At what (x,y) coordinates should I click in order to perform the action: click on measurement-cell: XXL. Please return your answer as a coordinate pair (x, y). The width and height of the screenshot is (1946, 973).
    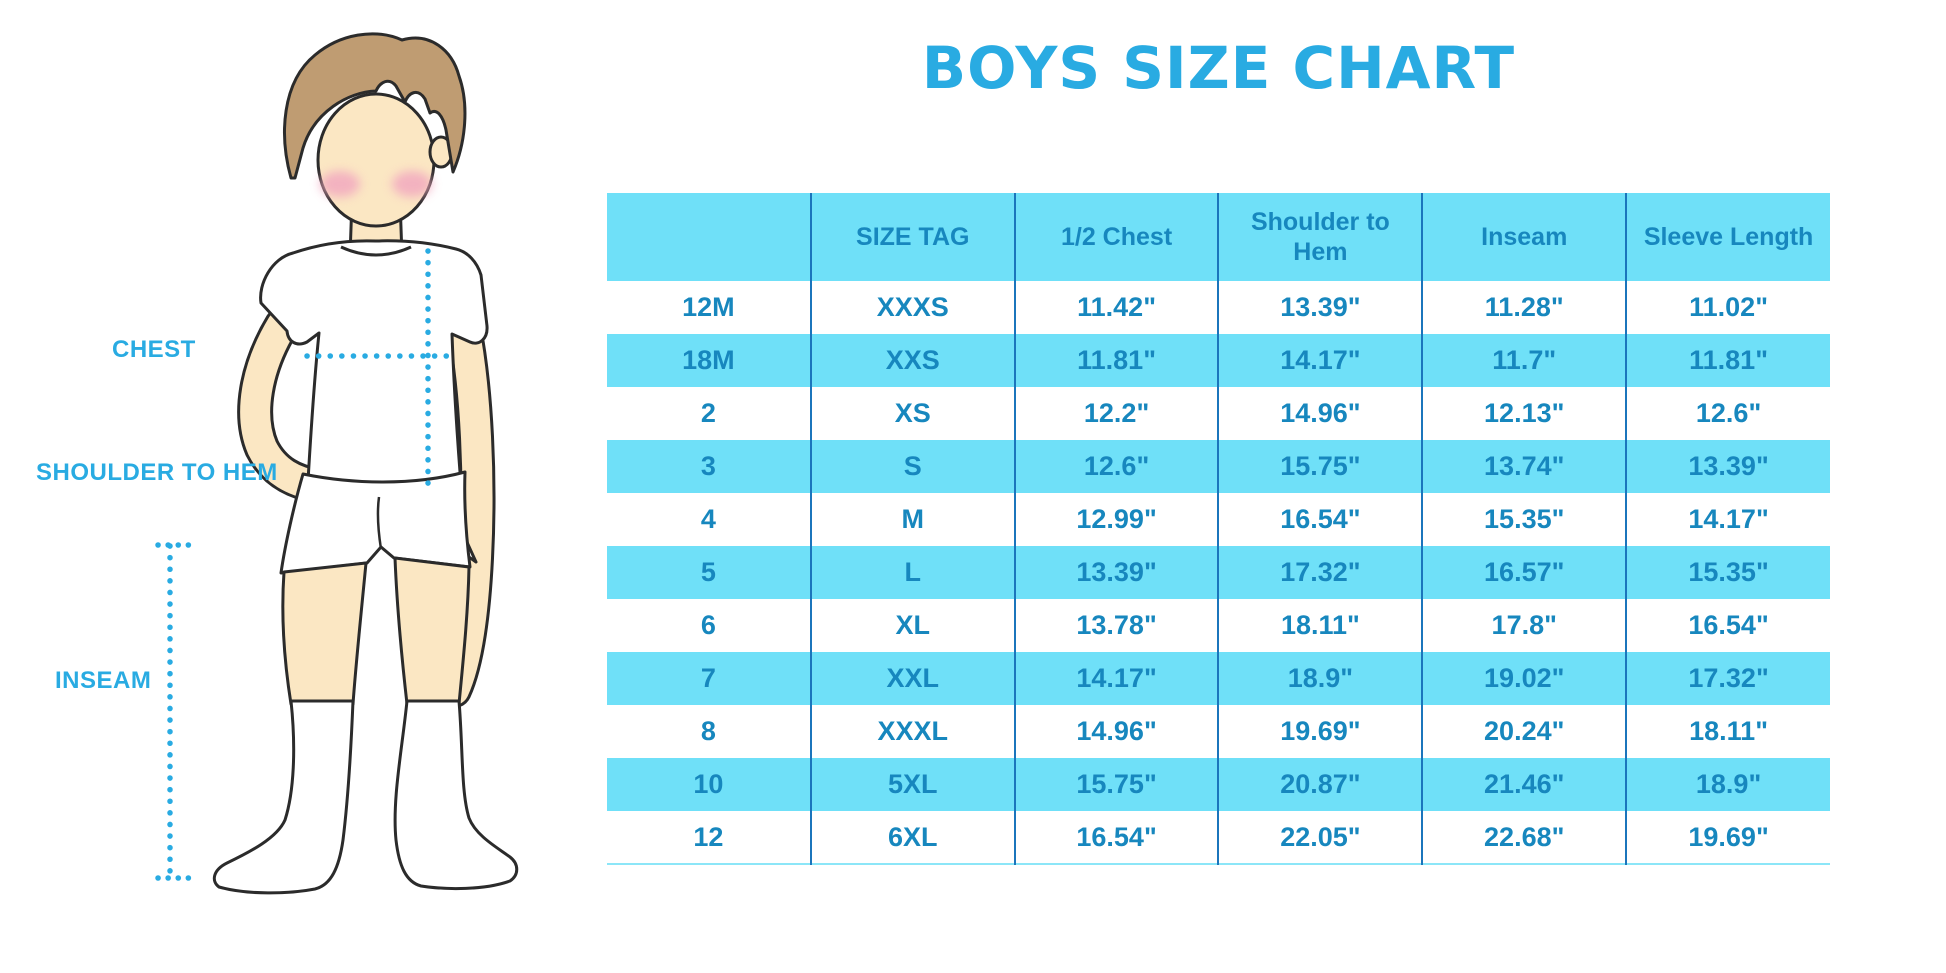
    Looking at the image, I should click on (912, 678).